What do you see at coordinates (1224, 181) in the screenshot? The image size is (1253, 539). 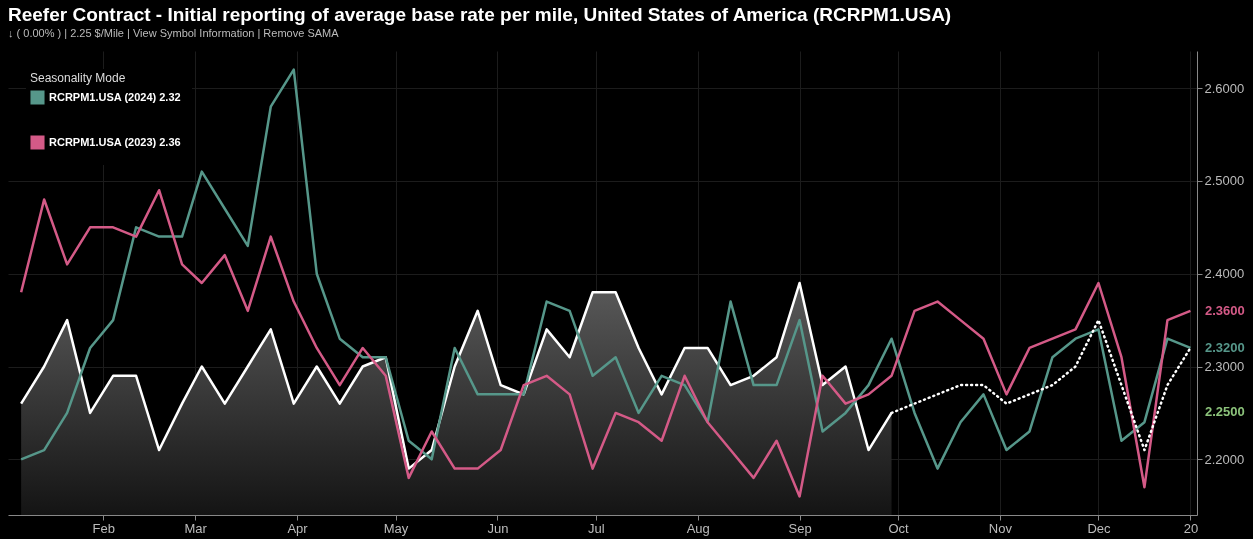 I see `y-tick-label: 2.5000` at bounding box center [1224, 181].